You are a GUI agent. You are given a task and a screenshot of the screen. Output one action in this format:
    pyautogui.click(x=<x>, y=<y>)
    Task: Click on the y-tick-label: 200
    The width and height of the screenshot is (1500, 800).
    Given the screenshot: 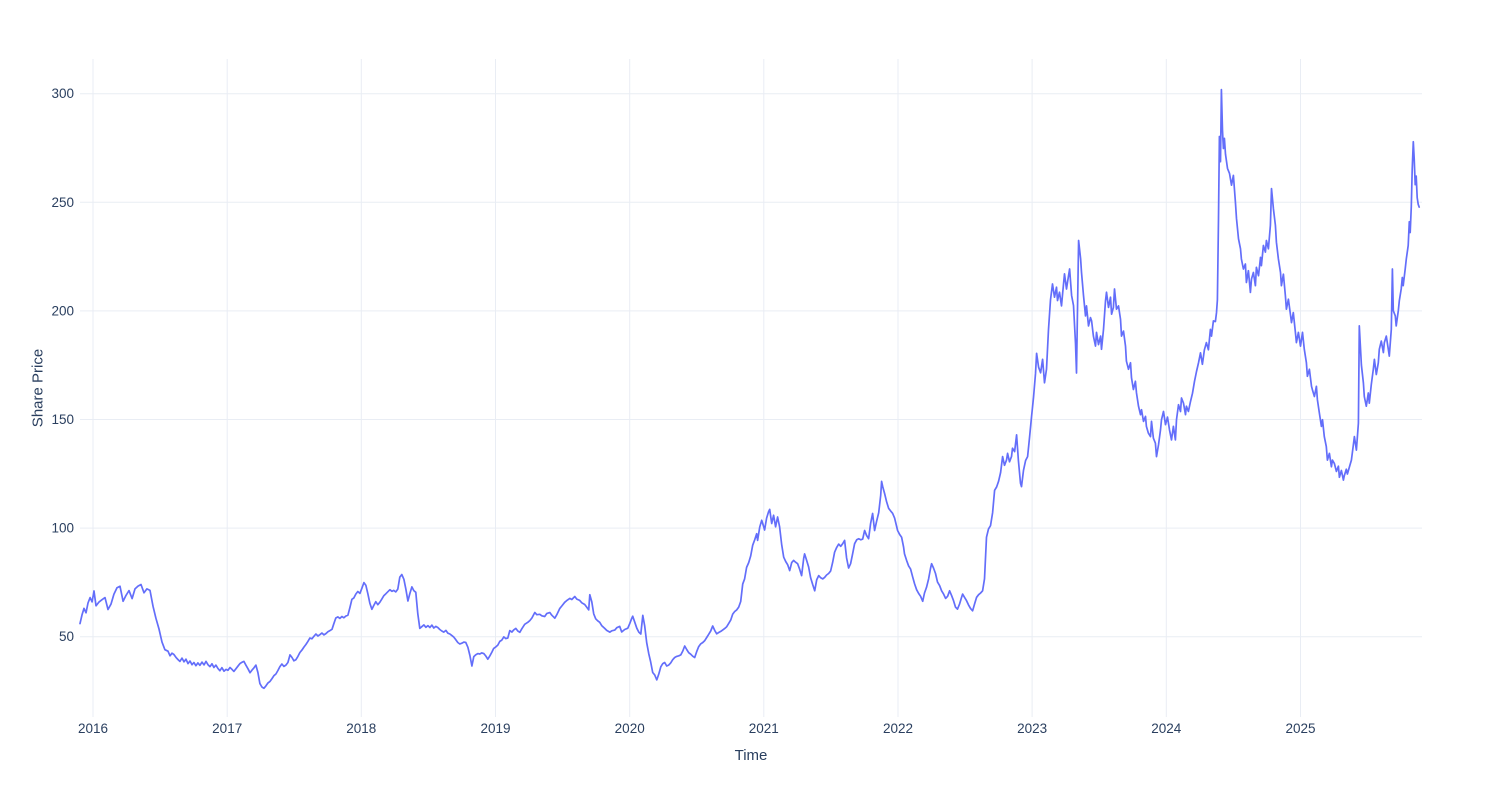 What is the action you would take?
    pyautogui.click(x=62, y=310)
    